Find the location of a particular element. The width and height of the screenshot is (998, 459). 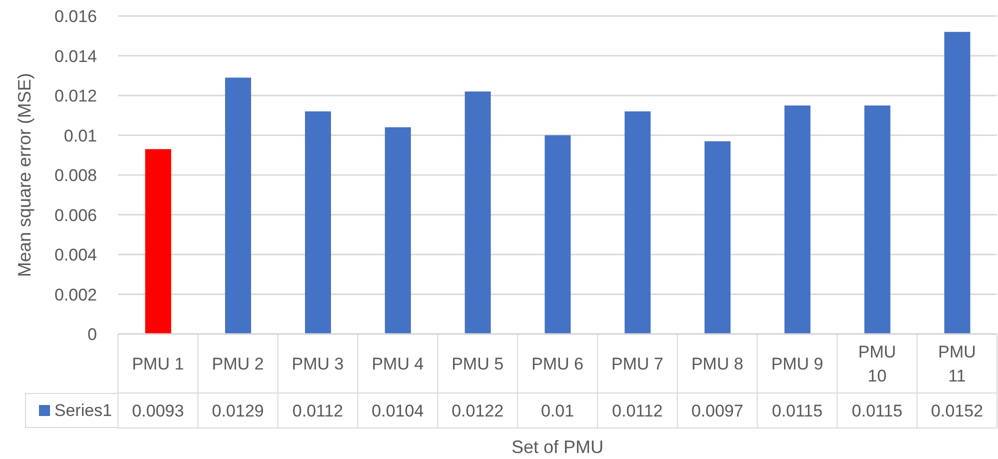

y-tick-label: 0.008 is located at coordinates (75, 176).